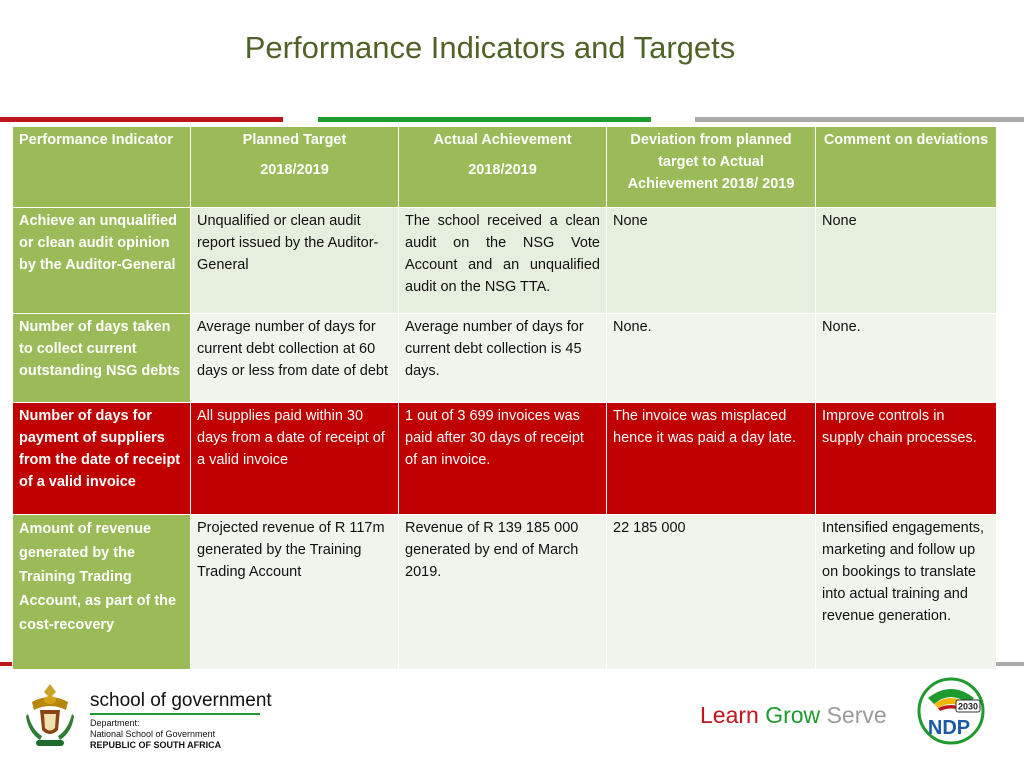 Image resolution: width=1024 pixels, height=768 pixels. I want to click on divider-red, so click(141, 119).